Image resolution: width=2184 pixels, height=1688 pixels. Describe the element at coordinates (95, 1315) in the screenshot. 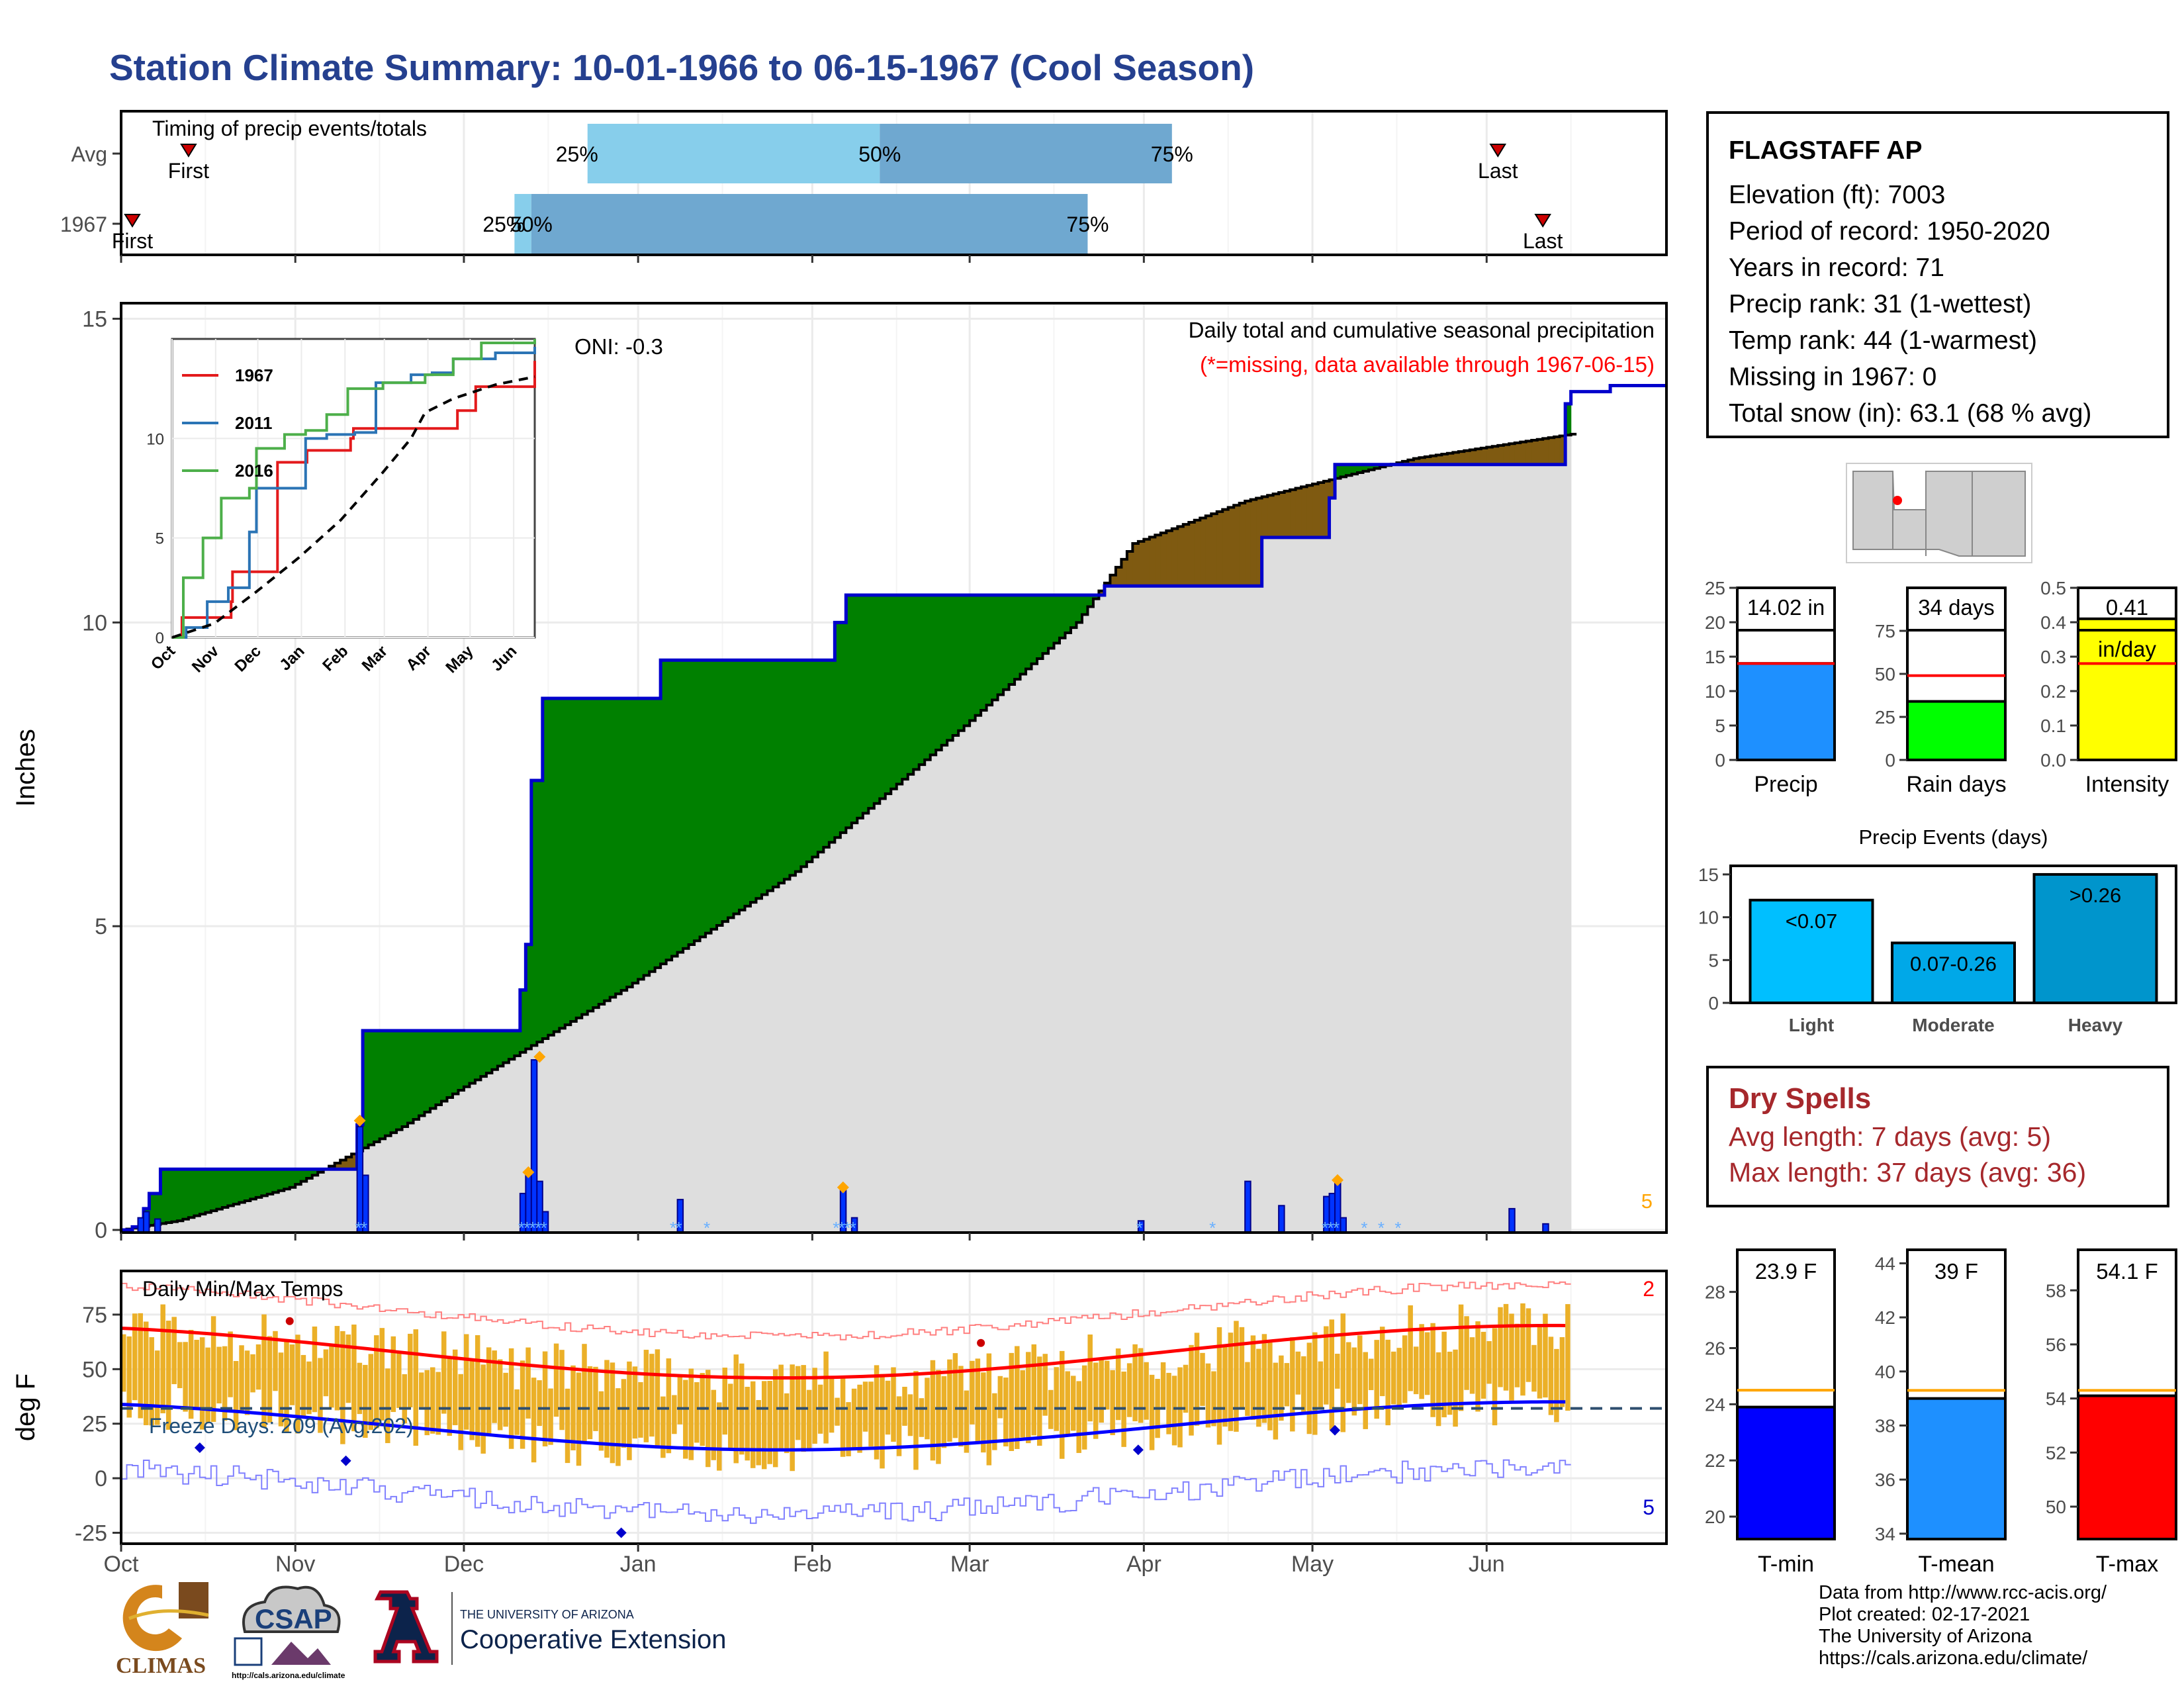

I see `temp-y-tick: 75` at that location.